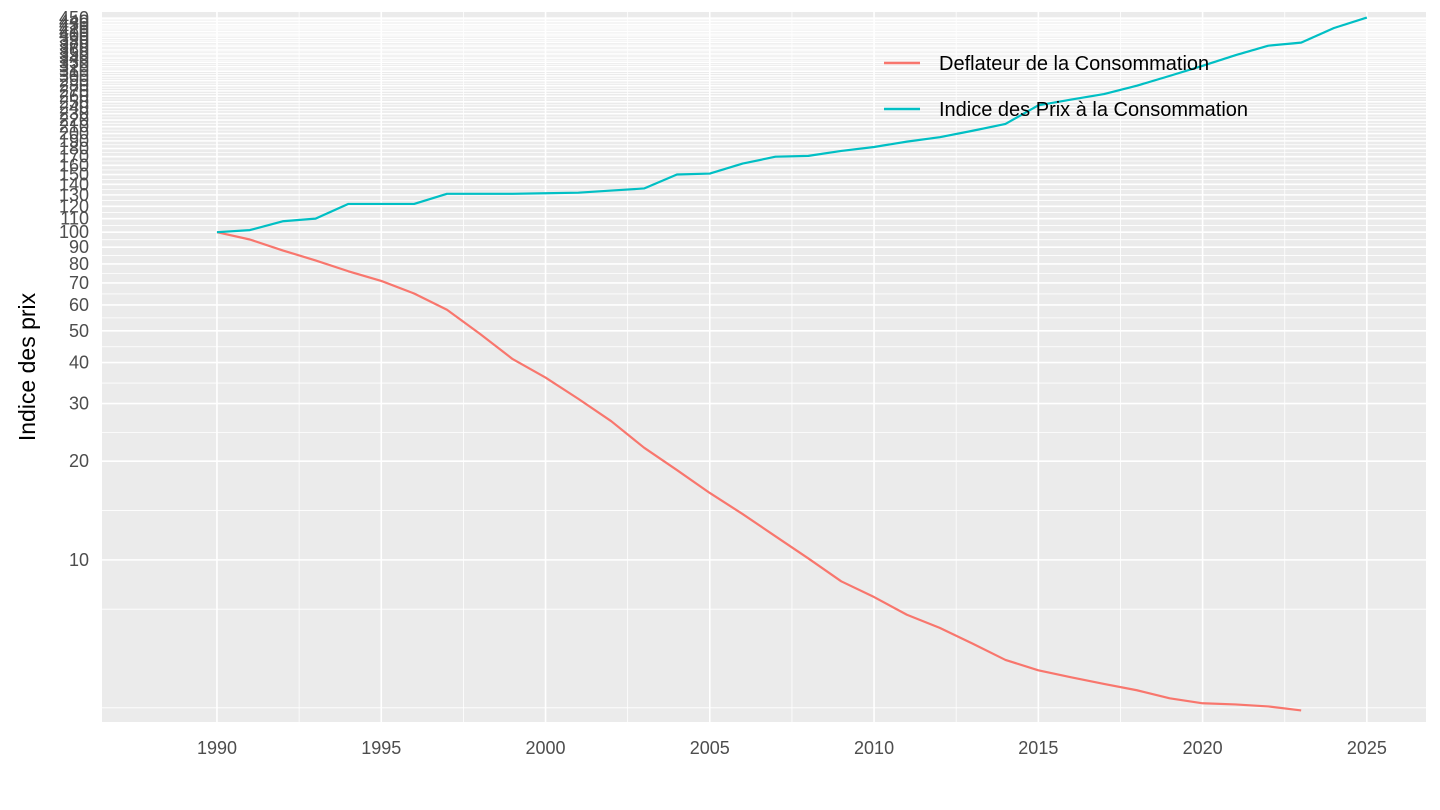  What do you see at coordinates (79, 264) in the screenshot?
I see `y-tick-label: 80` at bounding box center [79, 264].